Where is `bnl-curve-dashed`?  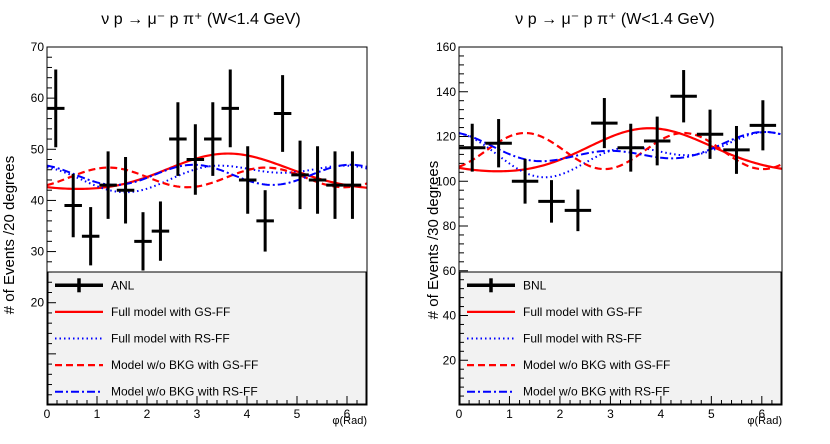 bnl-curve-dashed is located at coordinates (620, 151).